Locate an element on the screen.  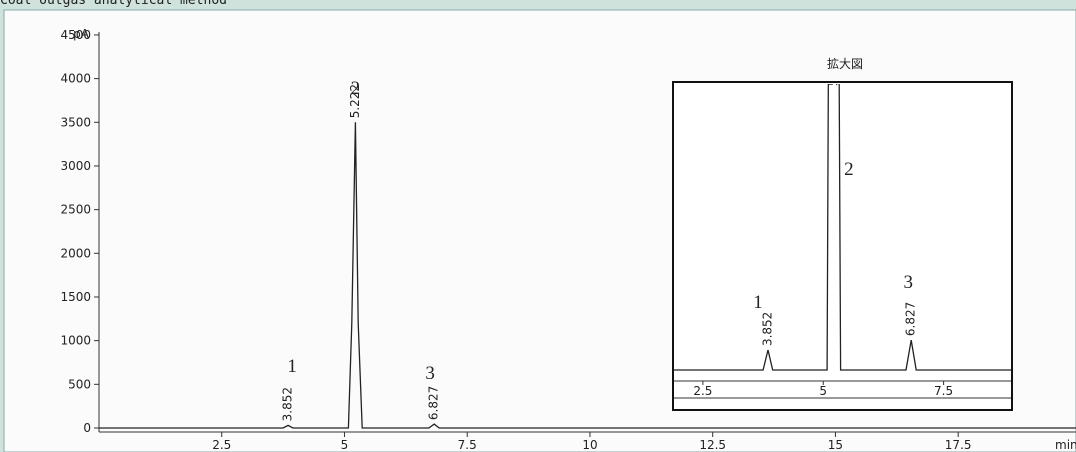
y-tick-label: 3500 is located at coordinates (75, 122).